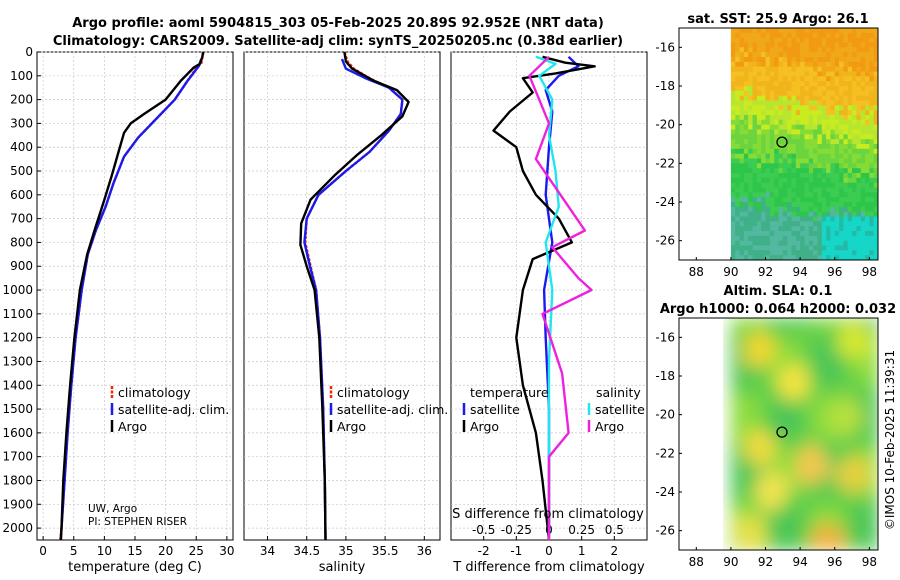 The width and height of the screenshot is (900, 580). I want to click on legend-argo-label: Argo, so click(351, 426).